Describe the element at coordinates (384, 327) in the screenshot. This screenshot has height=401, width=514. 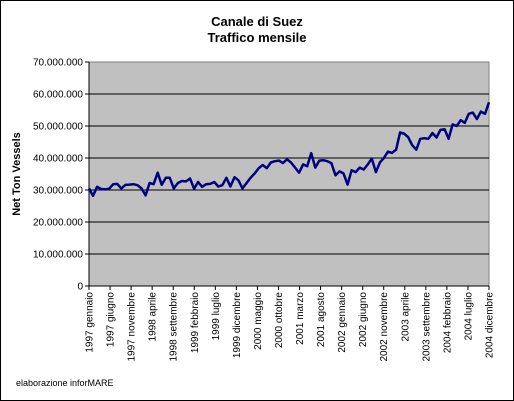
I see `x-tick-label: 2002 novembre` at that location.